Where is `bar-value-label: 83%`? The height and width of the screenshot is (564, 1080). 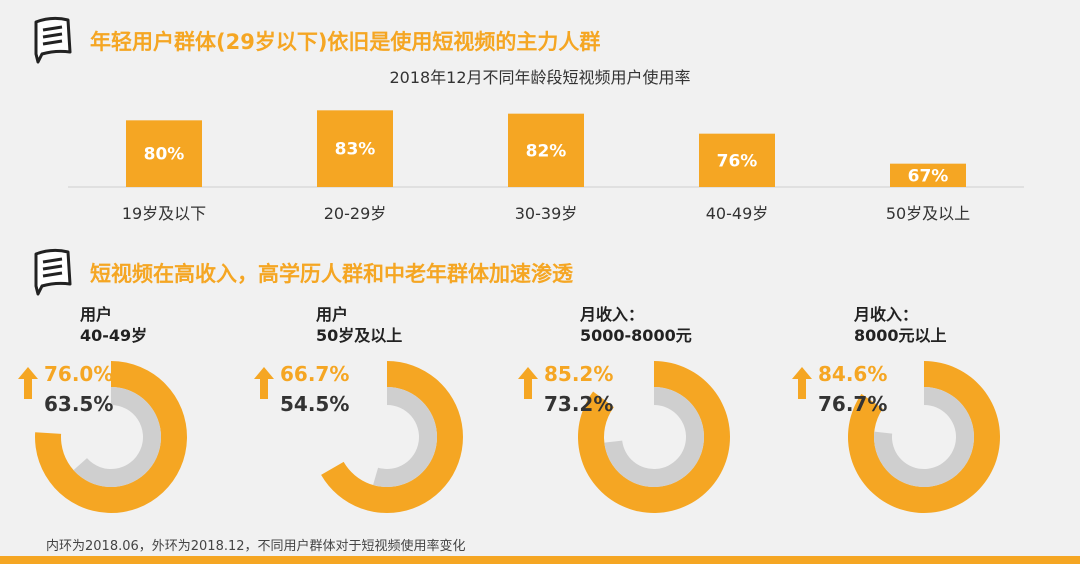
bar-value-label: 83% is located at coordinates (355, 150).